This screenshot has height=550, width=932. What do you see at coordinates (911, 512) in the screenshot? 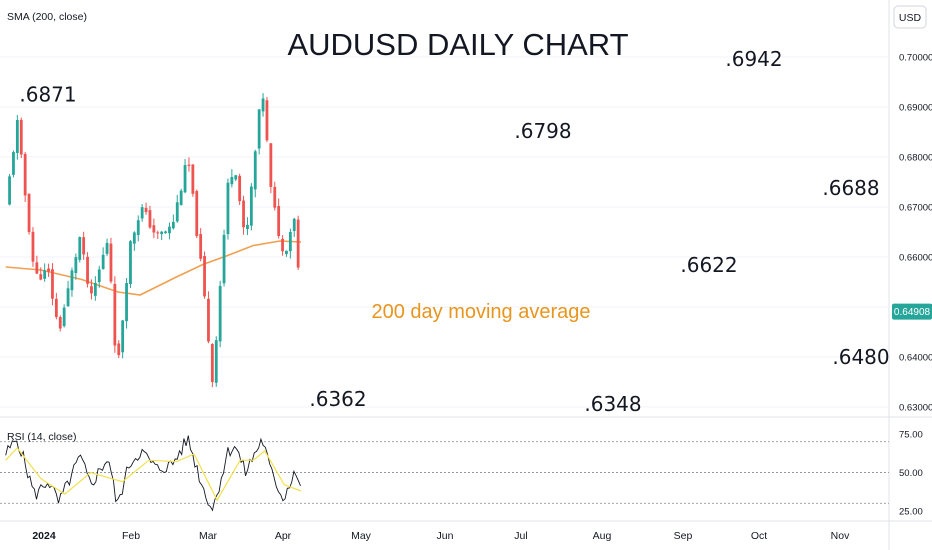
I see `rsi-tick-label: 25.00` at bounding box center [911, 512].